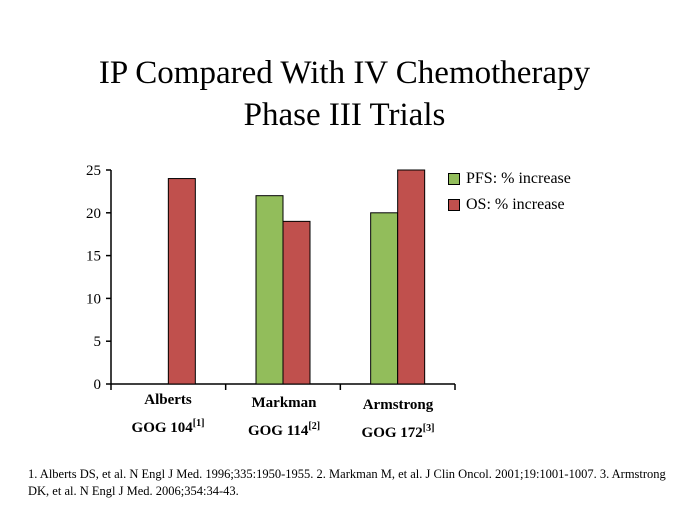  What do you see at coordinates (284, 403) in the screenshot?
I see `category-name: Markman` at bounding box center [284, 403].